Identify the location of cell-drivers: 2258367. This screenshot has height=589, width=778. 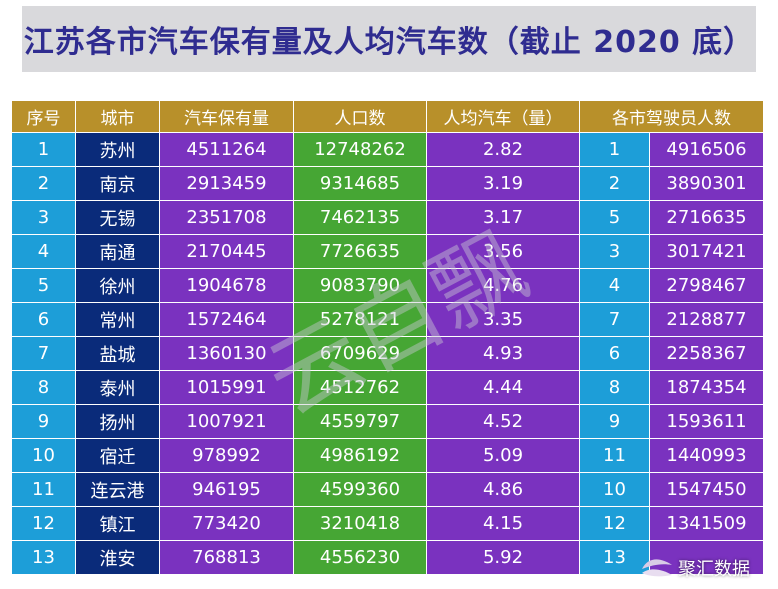
(706, 353).